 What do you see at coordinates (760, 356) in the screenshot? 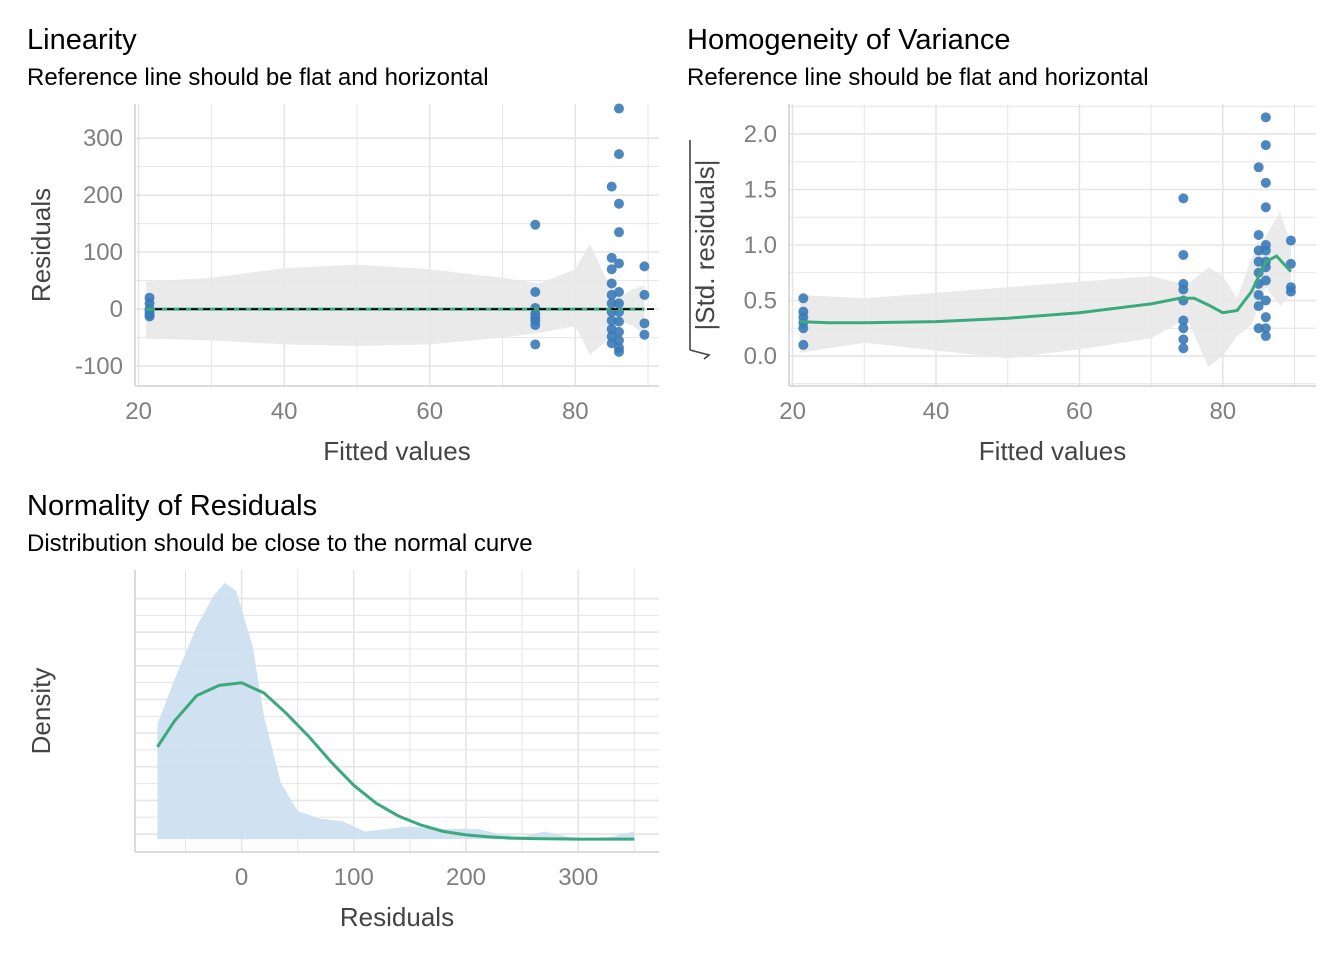
I see `homogeneity-y-tick-label: 0.0` at bounding box center [760, 356].